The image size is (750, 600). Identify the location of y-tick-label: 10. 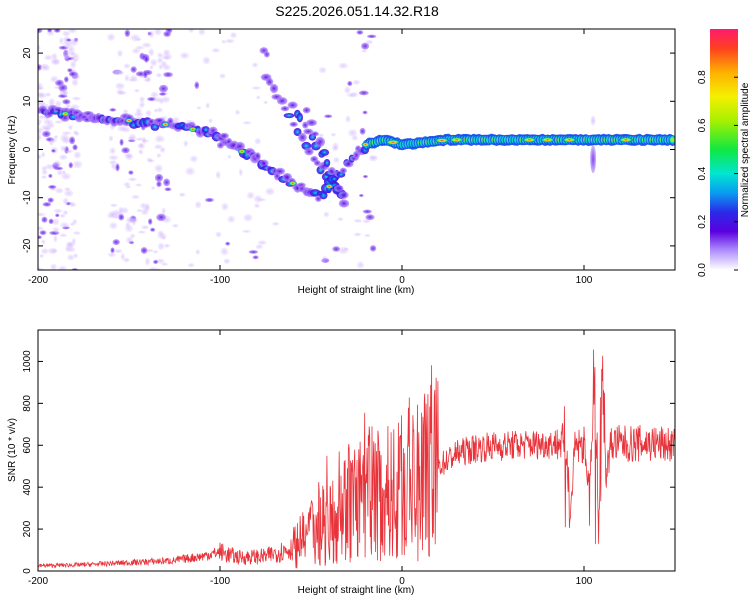
(27, 101).